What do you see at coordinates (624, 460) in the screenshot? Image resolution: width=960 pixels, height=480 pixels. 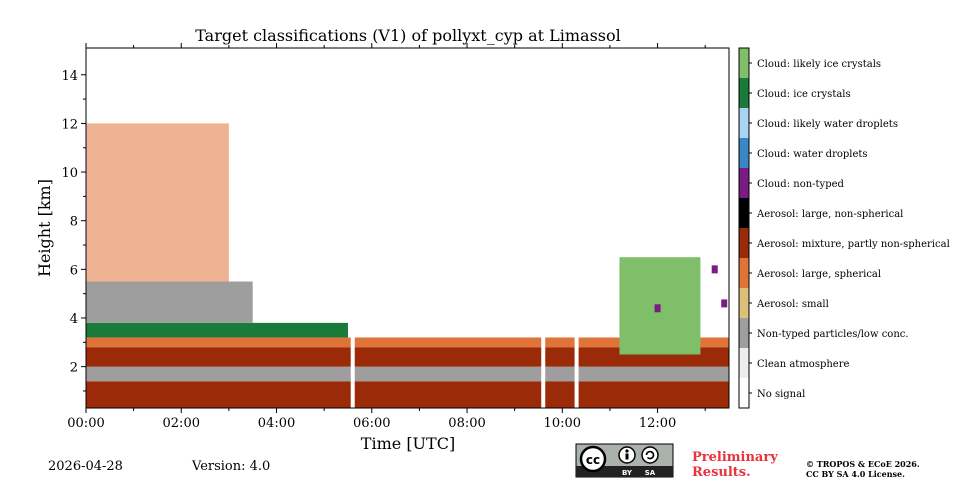 I see `cc-license-badge: cc BY SA` at bounding box center [624, 460].